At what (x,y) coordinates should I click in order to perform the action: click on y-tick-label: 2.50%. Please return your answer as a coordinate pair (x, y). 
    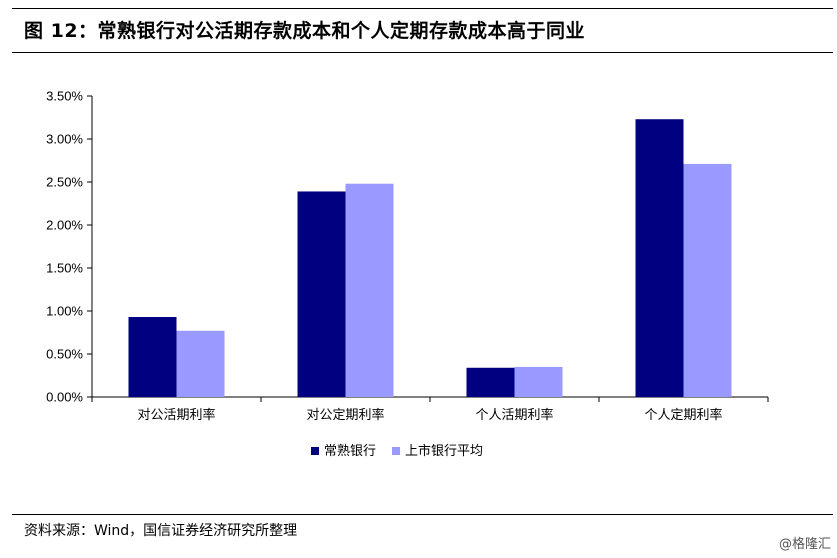
    Looking at the image, I should click on (64, 182).